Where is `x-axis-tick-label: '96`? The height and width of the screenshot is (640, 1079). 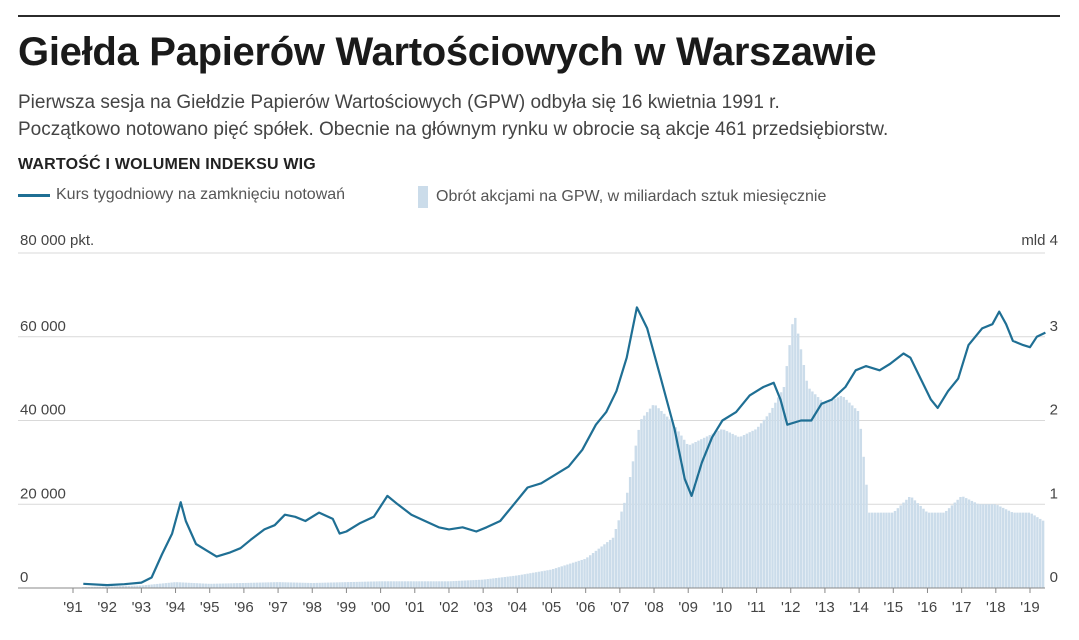
x-axis-tick-label: '96 is located at coordinates (244, 607).